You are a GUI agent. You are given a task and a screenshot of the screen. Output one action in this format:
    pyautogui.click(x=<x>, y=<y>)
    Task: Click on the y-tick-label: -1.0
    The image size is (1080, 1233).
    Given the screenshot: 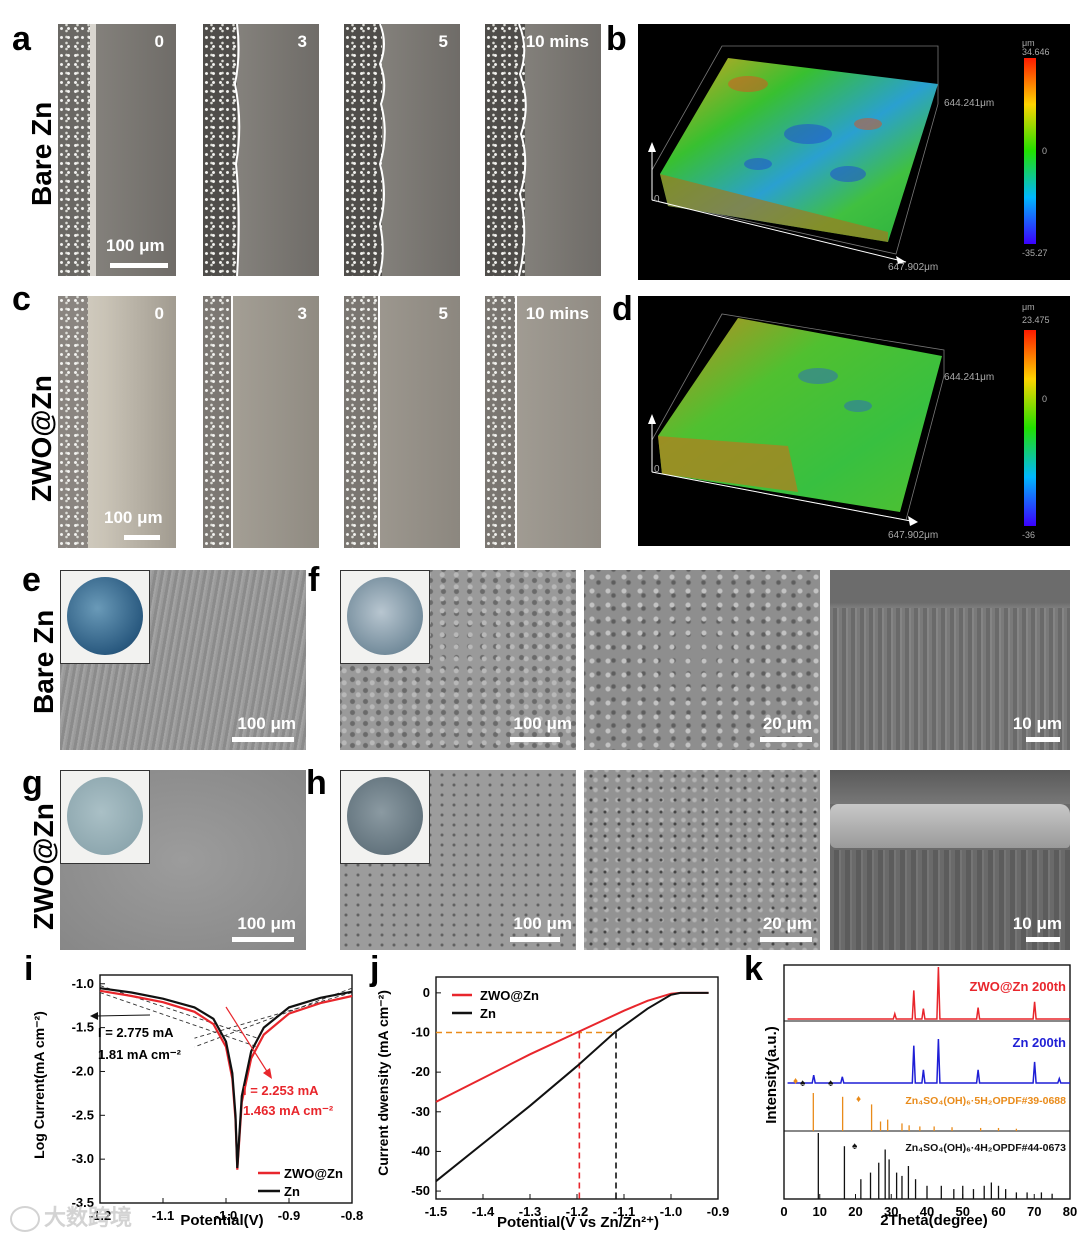 What is the action you would take?
    pyautogui.click(x=83, y=983)
    